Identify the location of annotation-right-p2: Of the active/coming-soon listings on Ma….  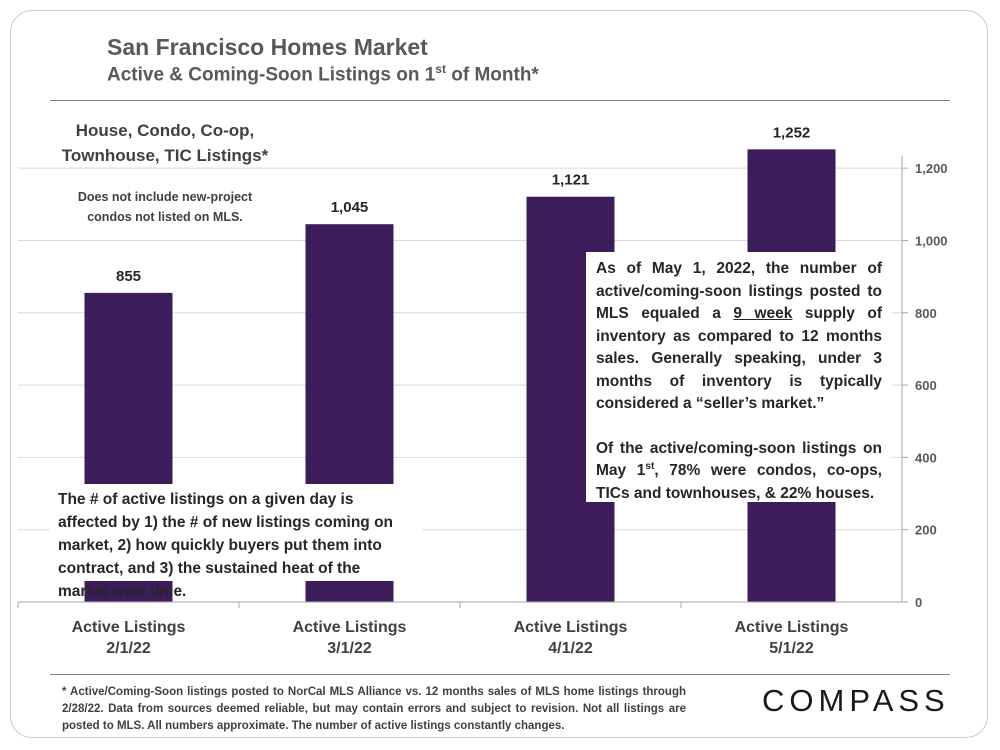
(739, 472).